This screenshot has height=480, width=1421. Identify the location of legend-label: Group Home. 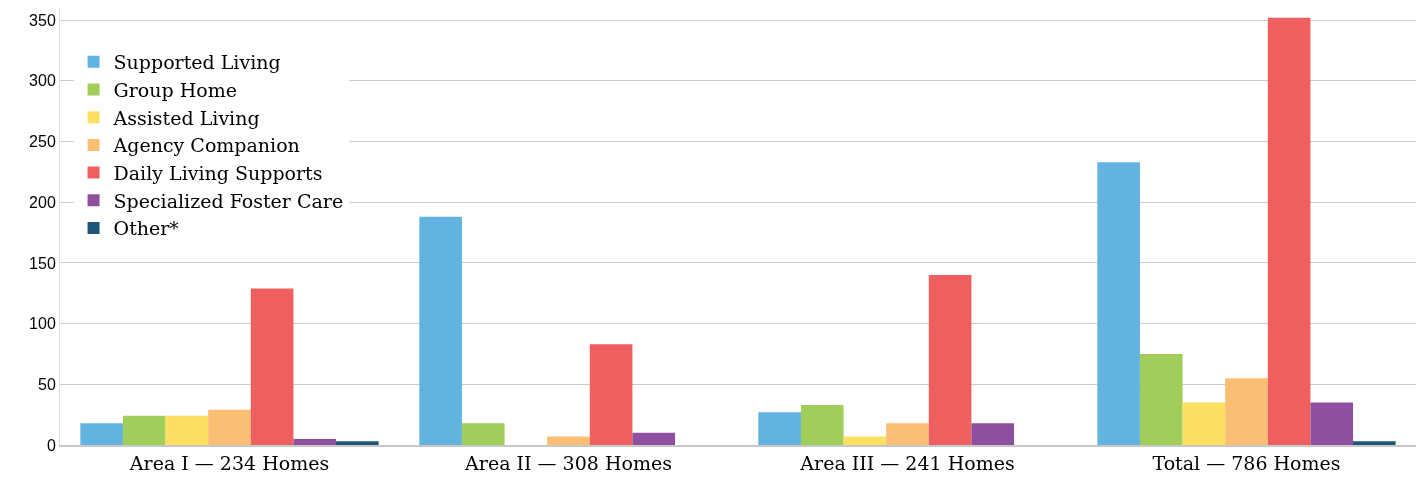
(175, 89).